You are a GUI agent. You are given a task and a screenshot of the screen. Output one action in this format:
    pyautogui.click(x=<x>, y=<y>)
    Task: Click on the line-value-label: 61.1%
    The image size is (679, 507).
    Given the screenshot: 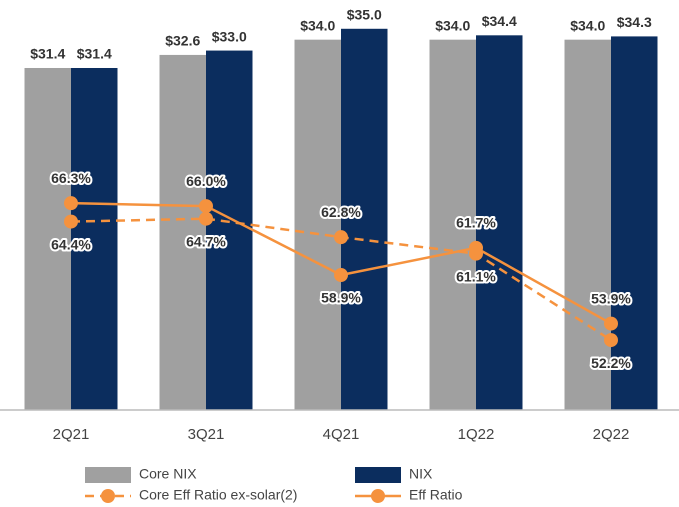 What is the action you would take?
    pyautogui.click(x=476, y=276)
    